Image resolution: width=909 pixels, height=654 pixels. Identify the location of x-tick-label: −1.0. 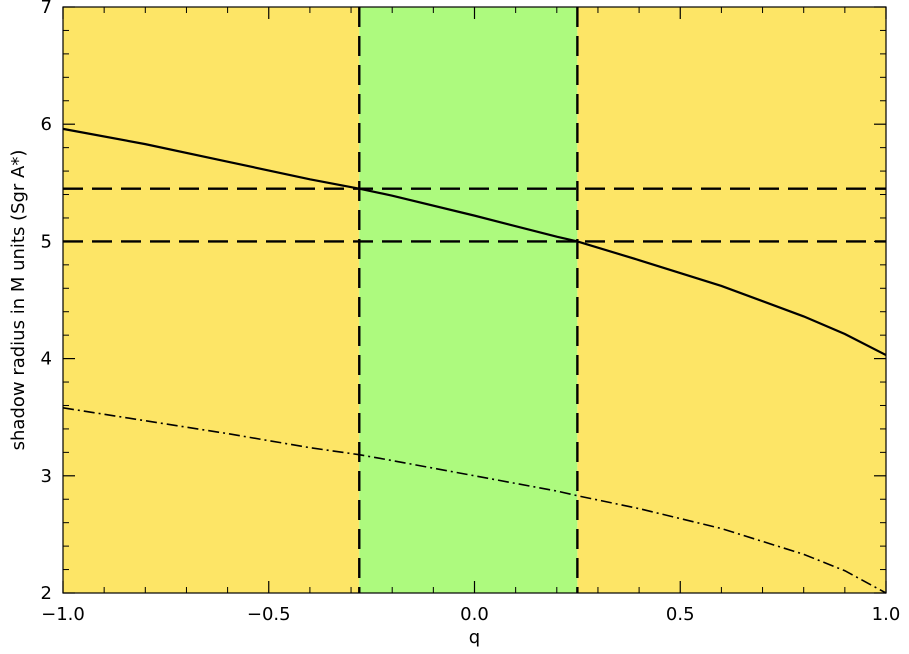
(63, 614).